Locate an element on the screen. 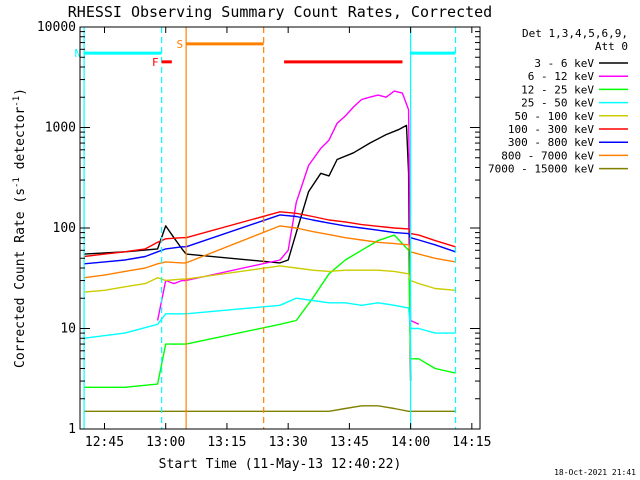  y-tick-label: 1 is located at coordinates (72, 429).